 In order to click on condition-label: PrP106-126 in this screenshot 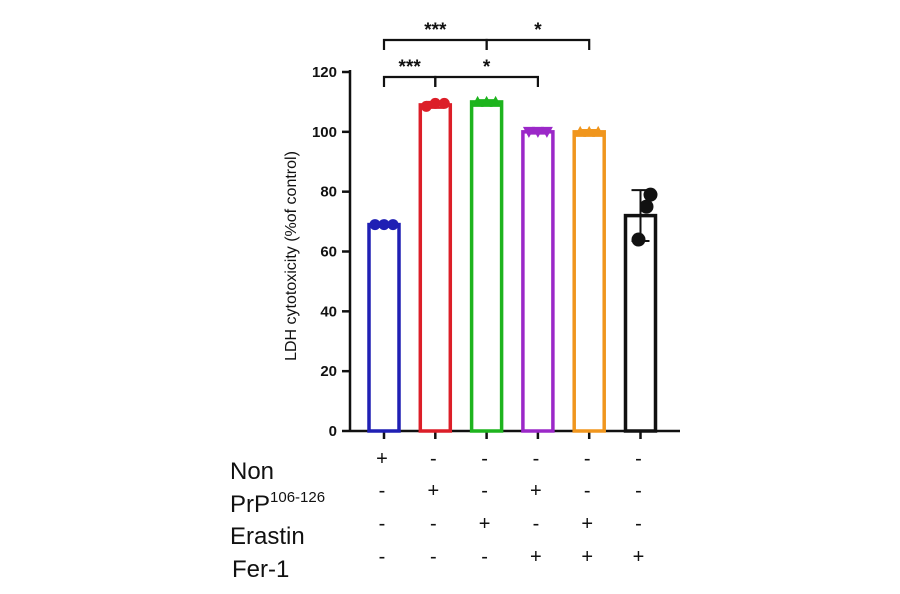, I will do `click(277, 503)`.